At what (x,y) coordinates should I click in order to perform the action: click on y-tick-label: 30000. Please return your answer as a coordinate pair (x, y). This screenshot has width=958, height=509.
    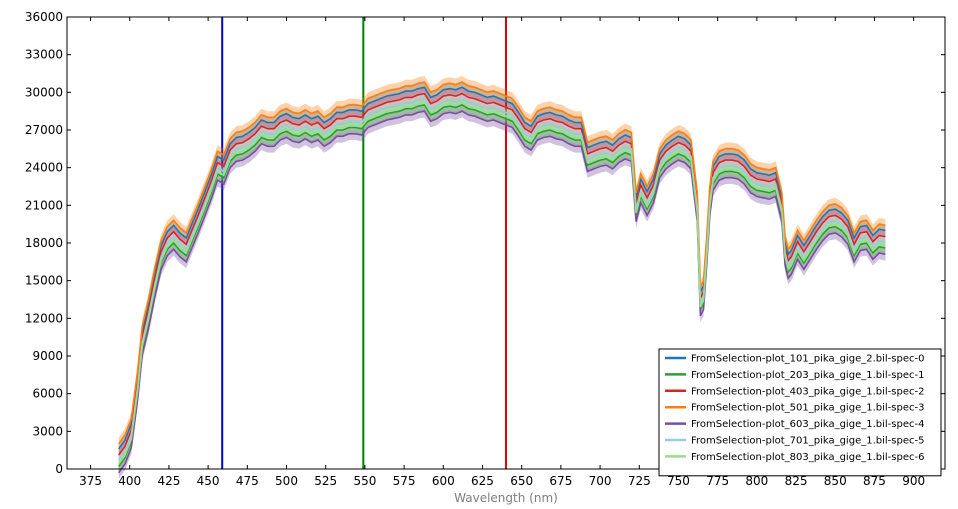
    Looking at the image, I should click on (44, 92).